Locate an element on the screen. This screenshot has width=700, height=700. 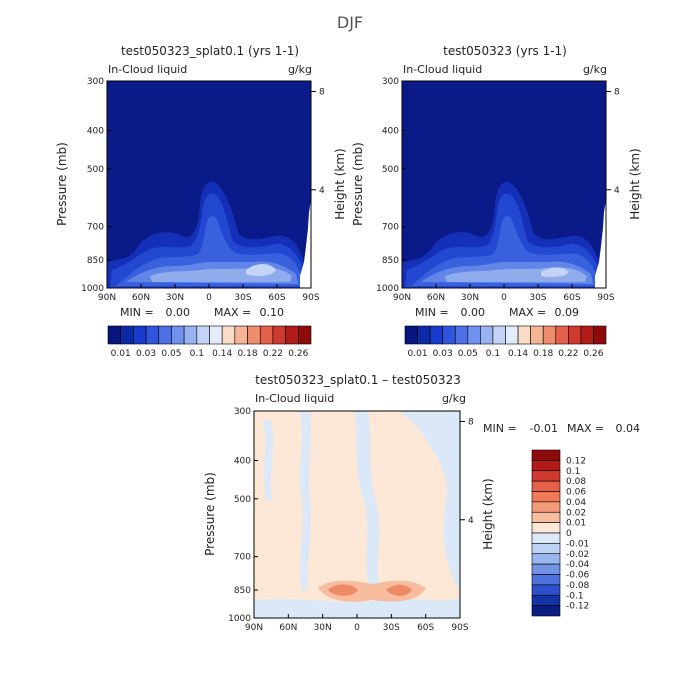
y-tick-label: 500 is located at coordinates (390, 170).